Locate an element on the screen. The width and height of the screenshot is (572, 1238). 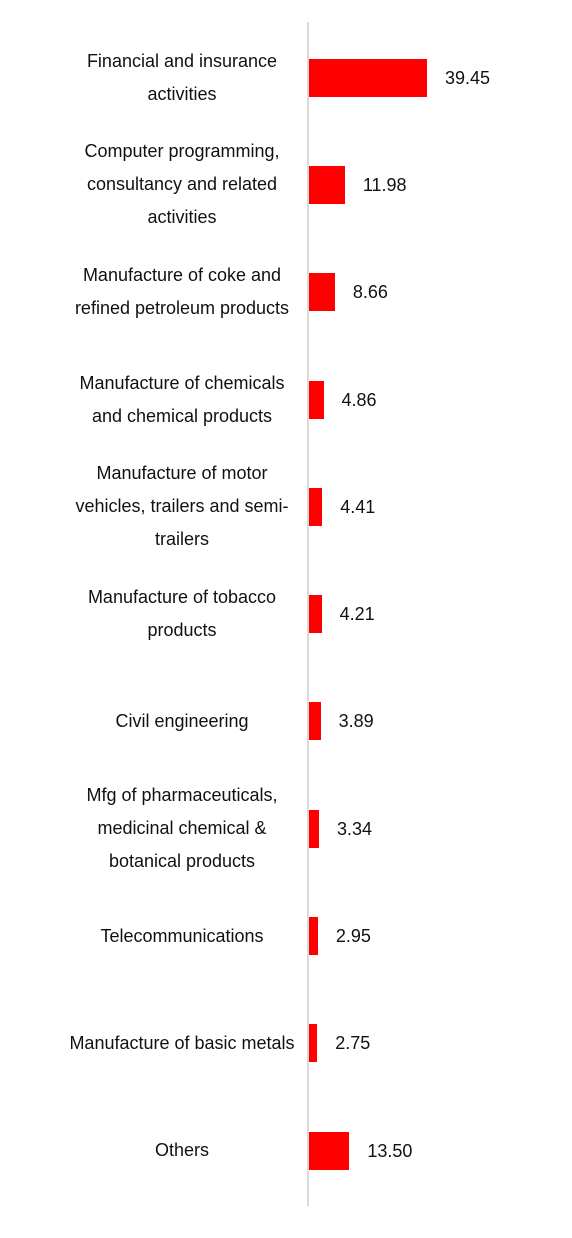
value-label: 39.45 is located at coordinates (468, 77).